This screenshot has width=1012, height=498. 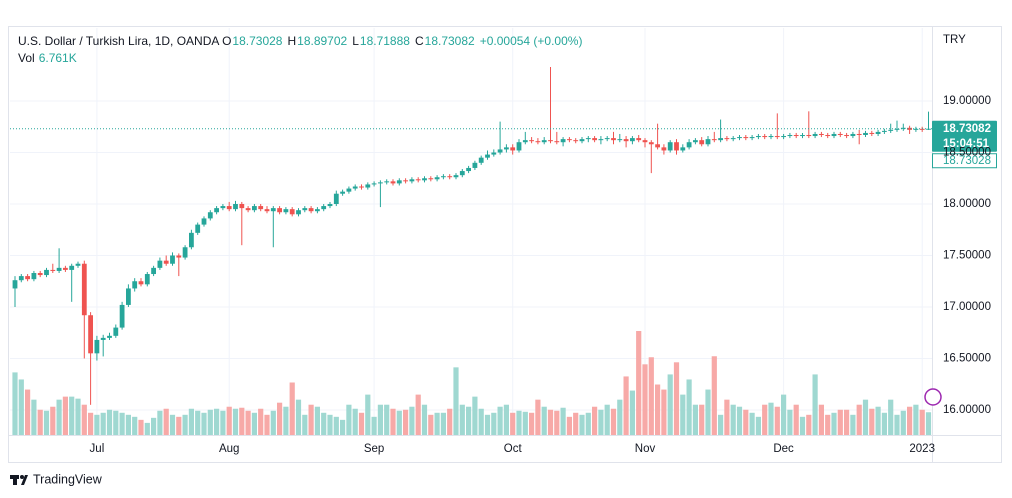 What do you see at coordinates (933, 397) in the screenshot?
I see `event-marker` at bounding box center [933, 397].